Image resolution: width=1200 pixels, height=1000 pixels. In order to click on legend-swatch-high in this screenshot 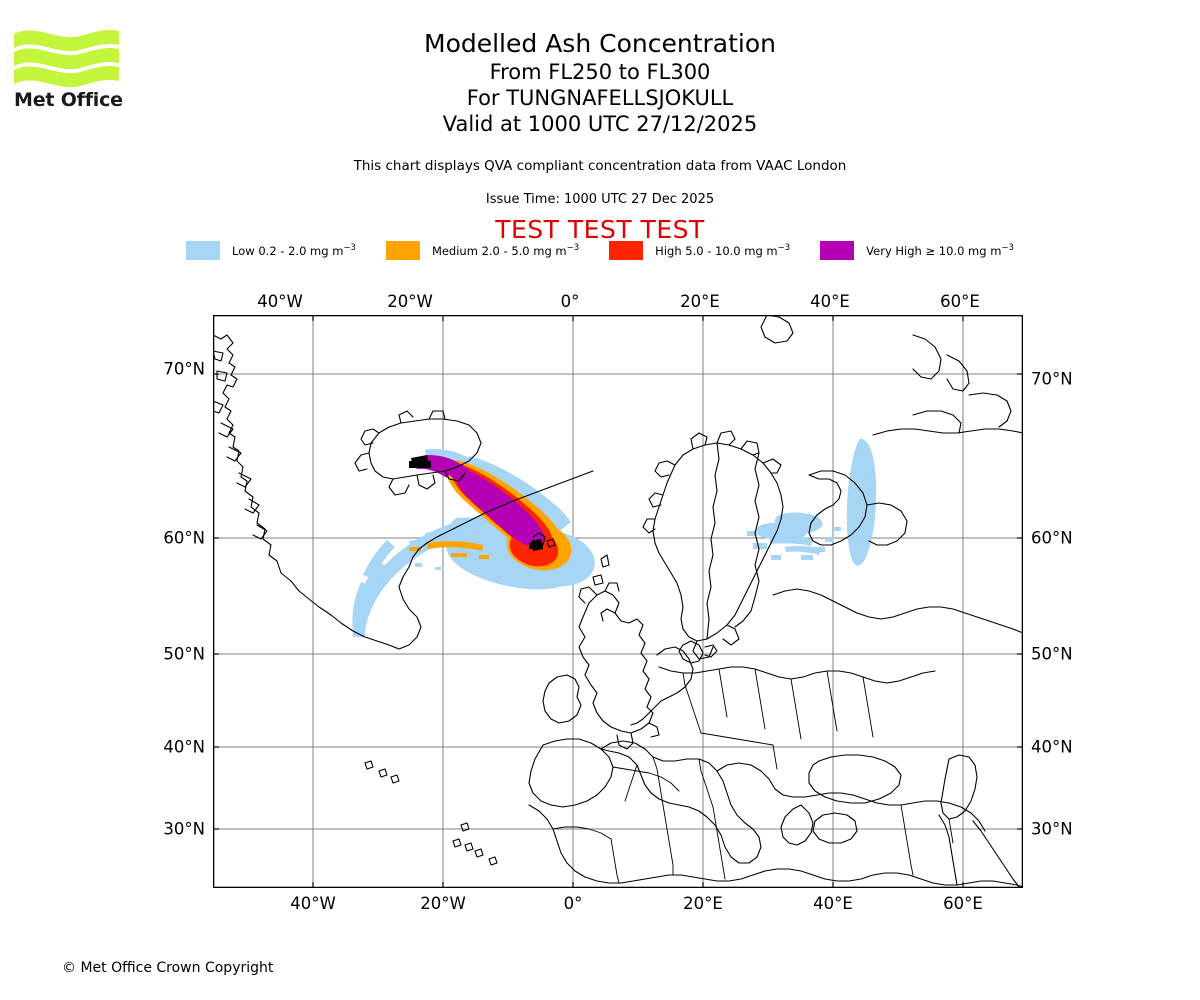, I will do `click(626, 250)`.